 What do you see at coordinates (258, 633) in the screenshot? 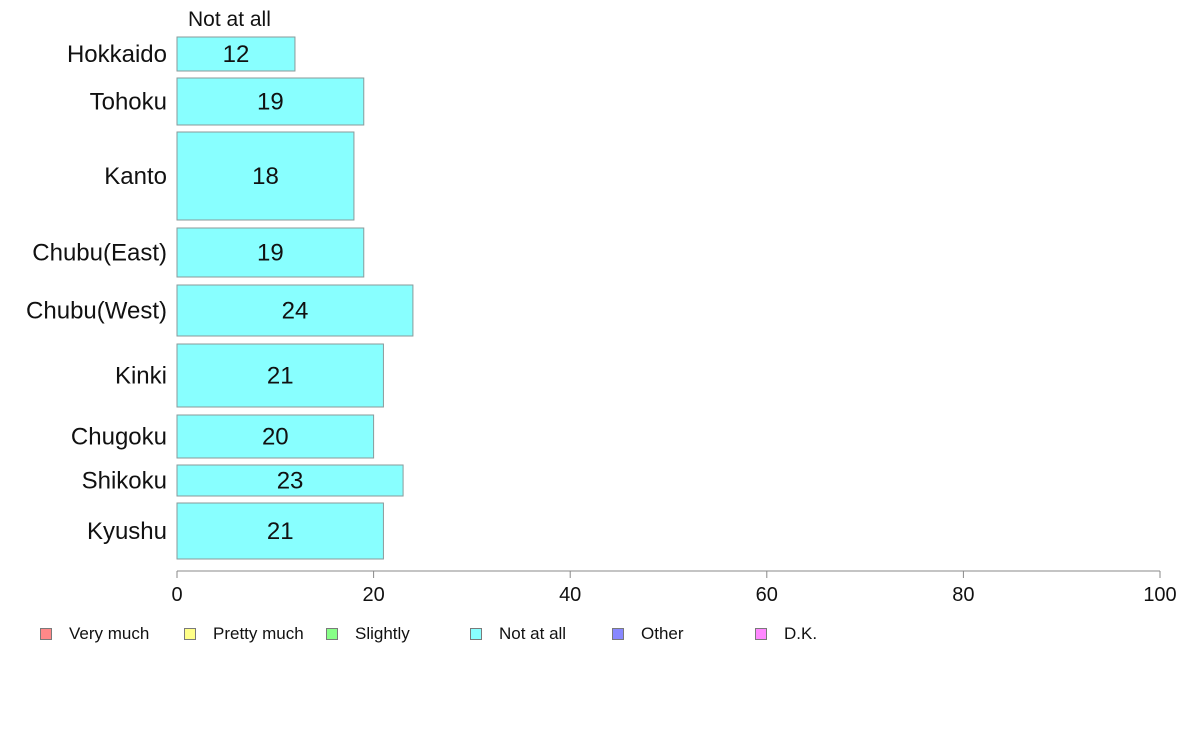
I see `legend-label: Pretty much` at bounding box center [258, 633].